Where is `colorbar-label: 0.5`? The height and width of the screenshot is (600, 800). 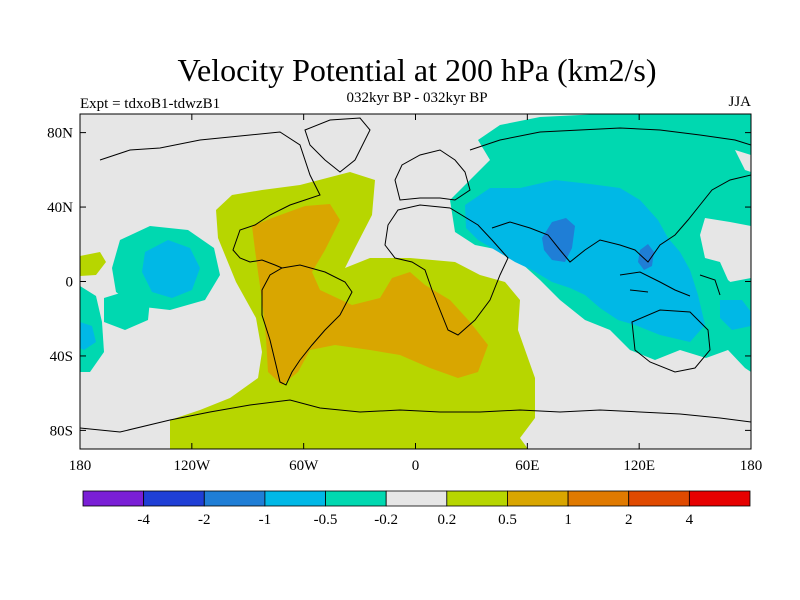 colorbar-label: 0.5 is located at coordinates (507, 520).